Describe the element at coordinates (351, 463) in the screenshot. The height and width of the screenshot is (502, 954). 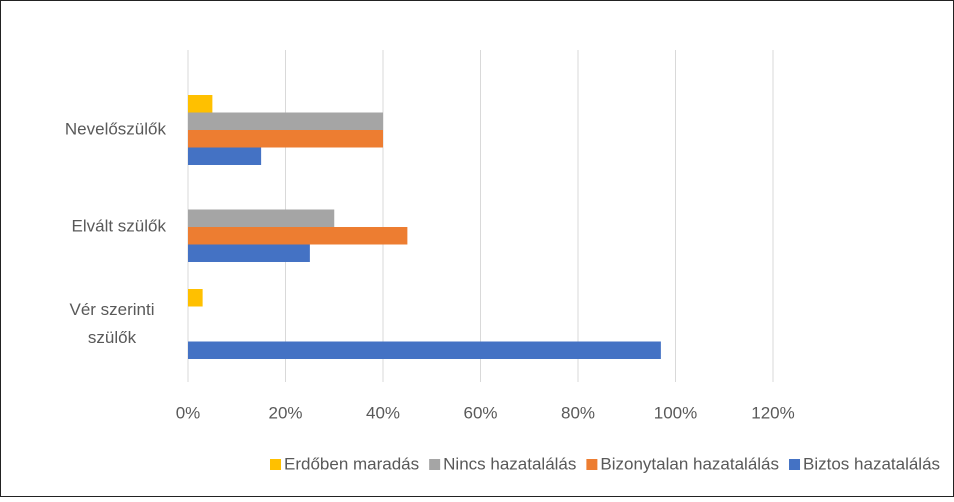
I see `legend-label: Erdőben maradás` at that location.